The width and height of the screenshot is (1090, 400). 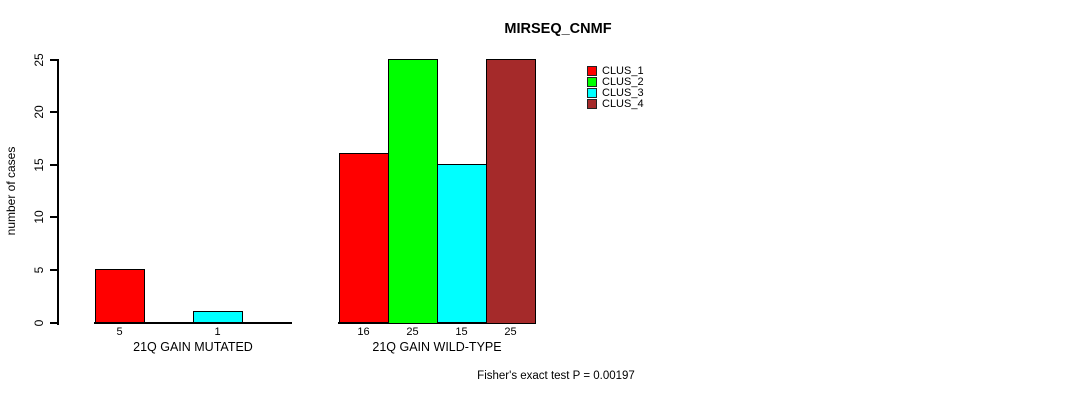 I want to click on y-tick-label: 0, so click(x=39, y=322).